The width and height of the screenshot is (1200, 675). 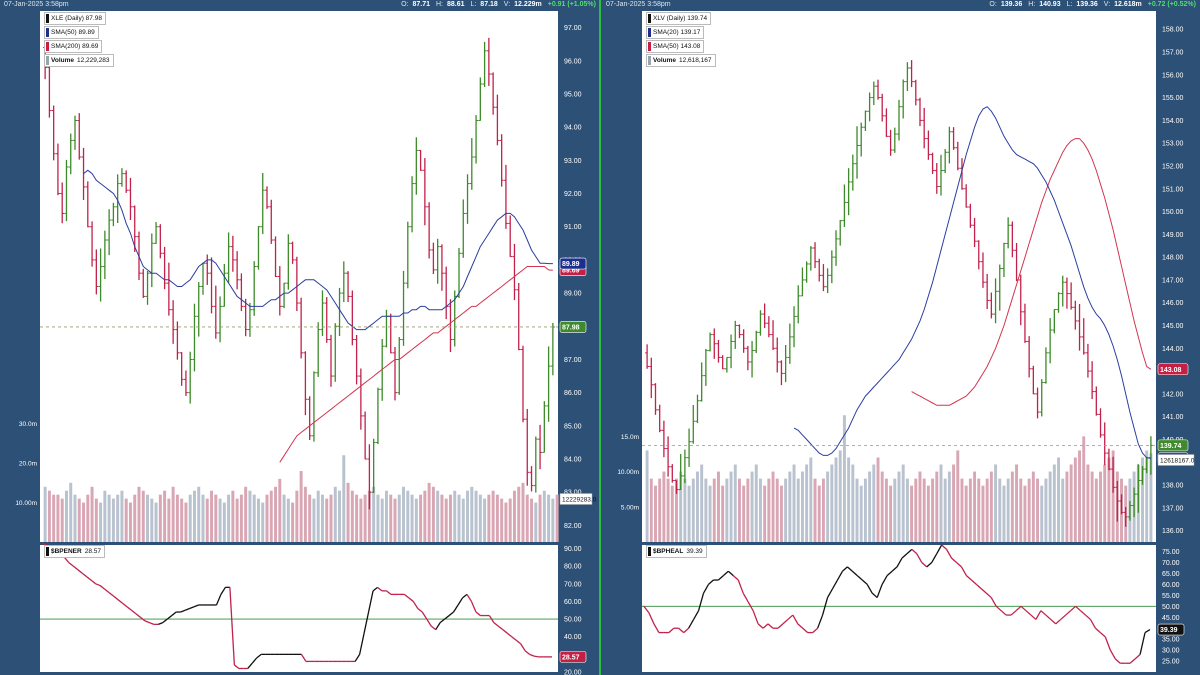 I want to click on right-open: 139.36, so click(x=1011, y=4).